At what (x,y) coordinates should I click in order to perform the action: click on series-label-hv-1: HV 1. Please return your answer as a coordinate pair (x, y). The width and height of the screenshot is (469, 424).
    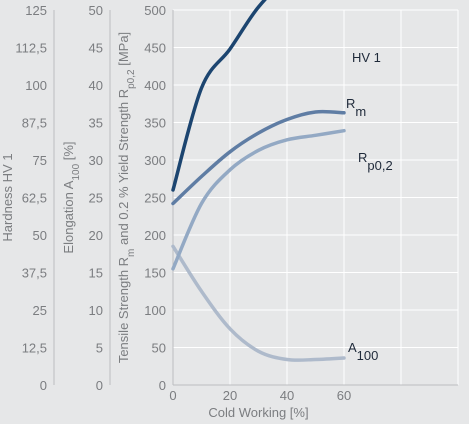
    Looking at the image, I should click on (366, 57).